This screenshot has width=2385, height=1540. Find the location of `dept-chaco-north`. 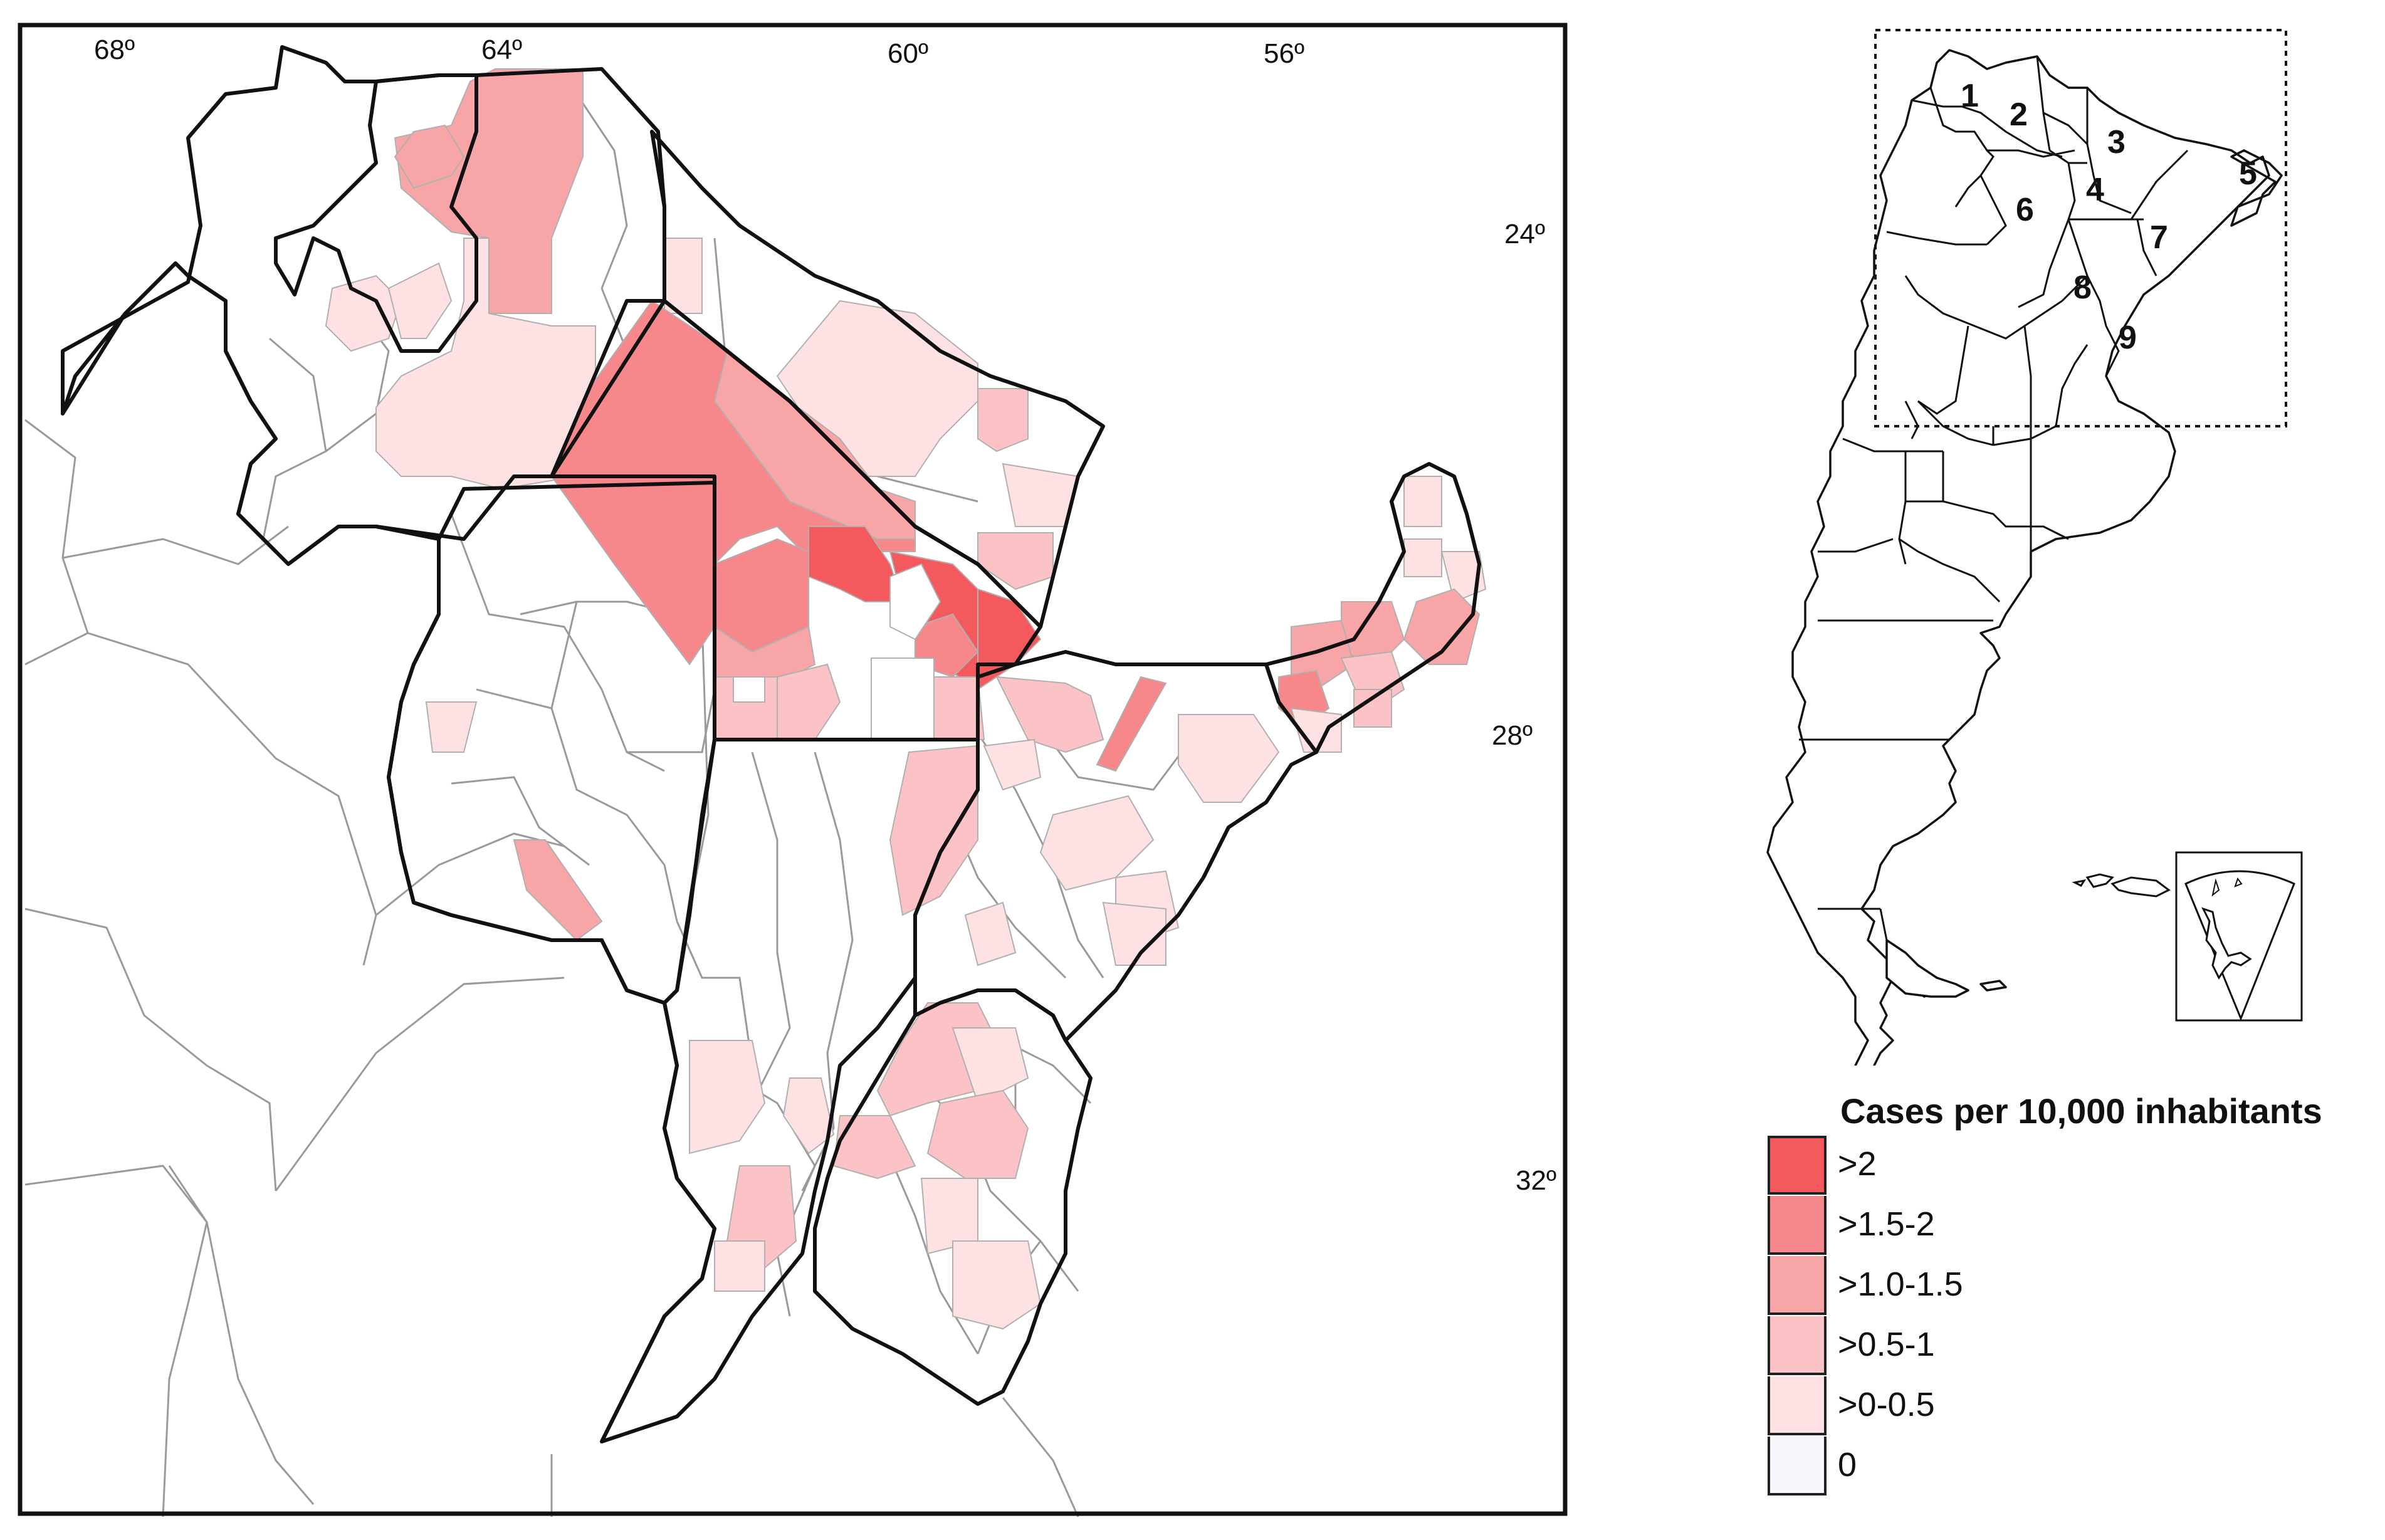

dept-chaco-north is located at coordinates (814, 445).